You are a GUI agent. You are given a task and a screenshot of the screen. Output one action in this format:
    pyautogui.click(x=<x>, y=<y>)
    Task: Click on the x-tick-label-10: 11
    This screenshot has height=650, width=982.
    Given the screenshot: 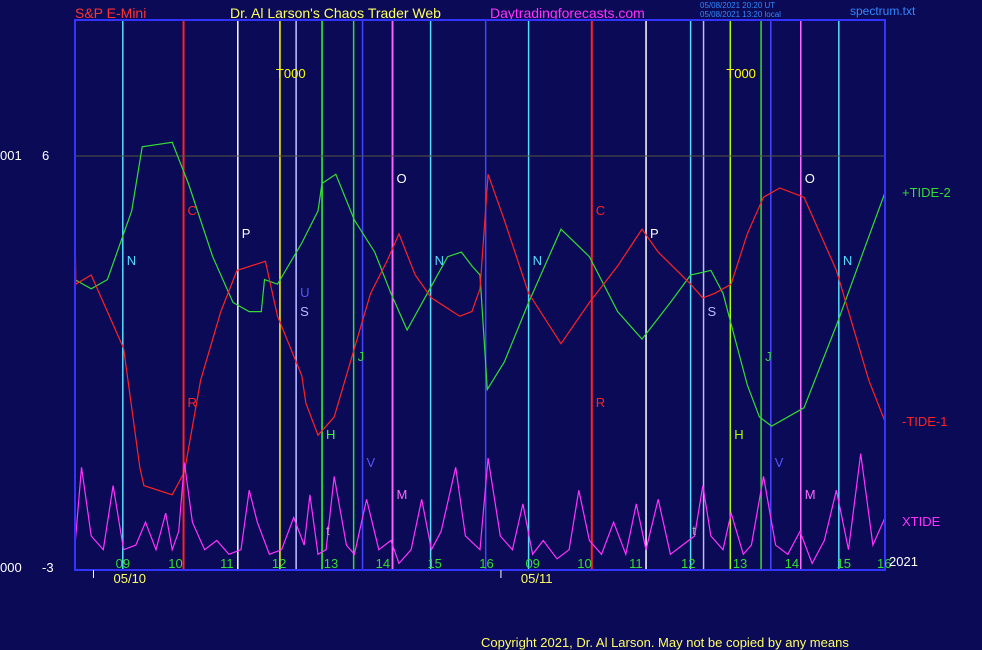 What is the action you would take?
    pyautogui.click(x=636, y=563)
    